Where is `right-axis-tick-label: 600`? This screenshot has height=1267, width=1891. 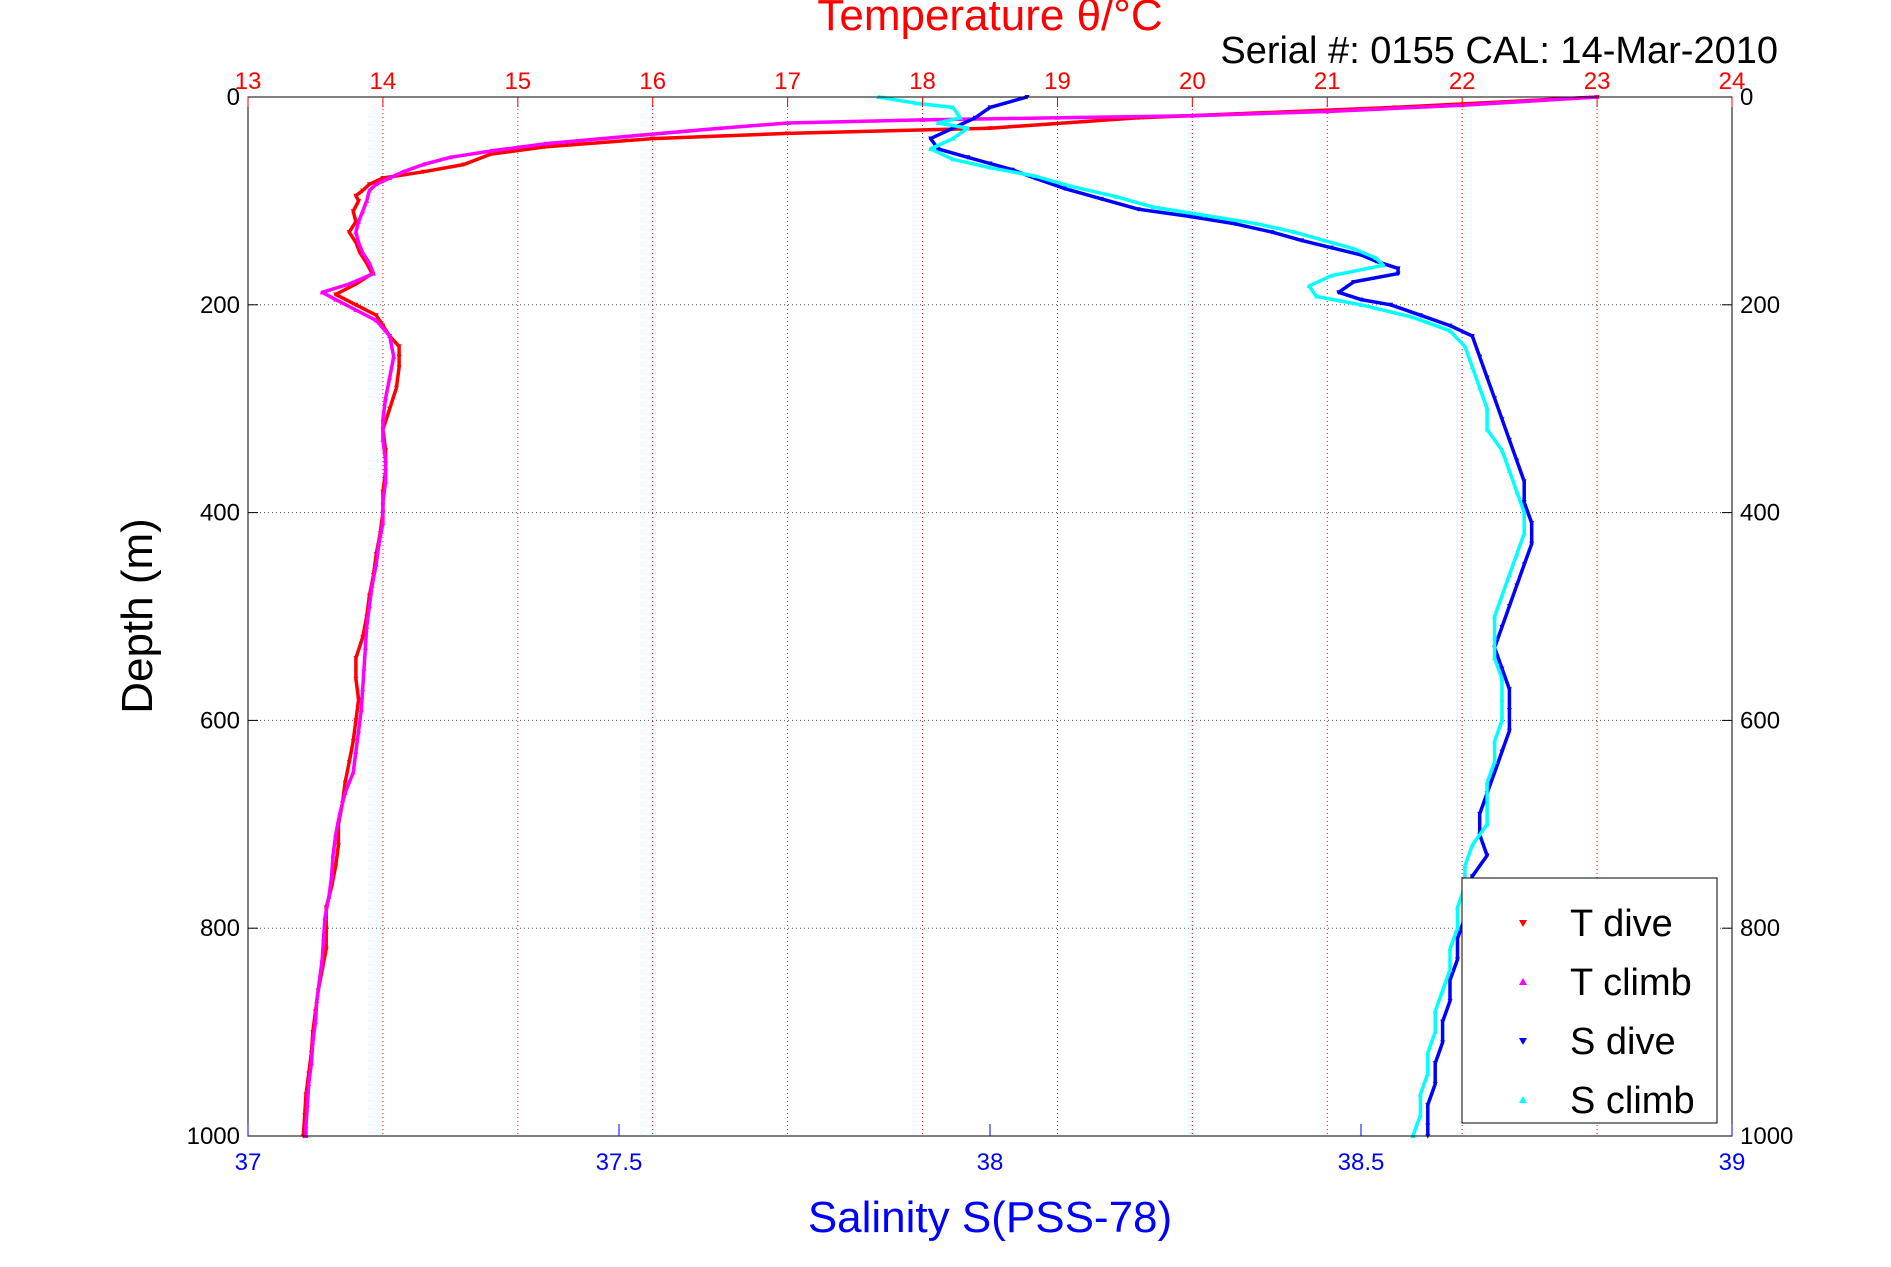
right-axis-tick-label: 600 is located at coordinates (1760, 720).